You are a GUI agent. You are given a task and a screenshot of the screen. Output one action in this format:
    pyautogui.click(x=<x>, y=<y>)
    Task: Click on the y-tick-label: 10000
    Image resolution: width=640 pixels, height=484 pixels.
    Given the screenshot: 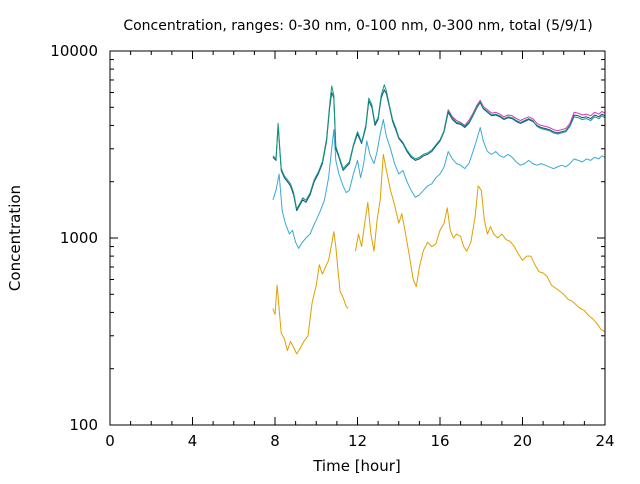 What is the action you would take?
    pyautogui.click(x=74, y=51)
    